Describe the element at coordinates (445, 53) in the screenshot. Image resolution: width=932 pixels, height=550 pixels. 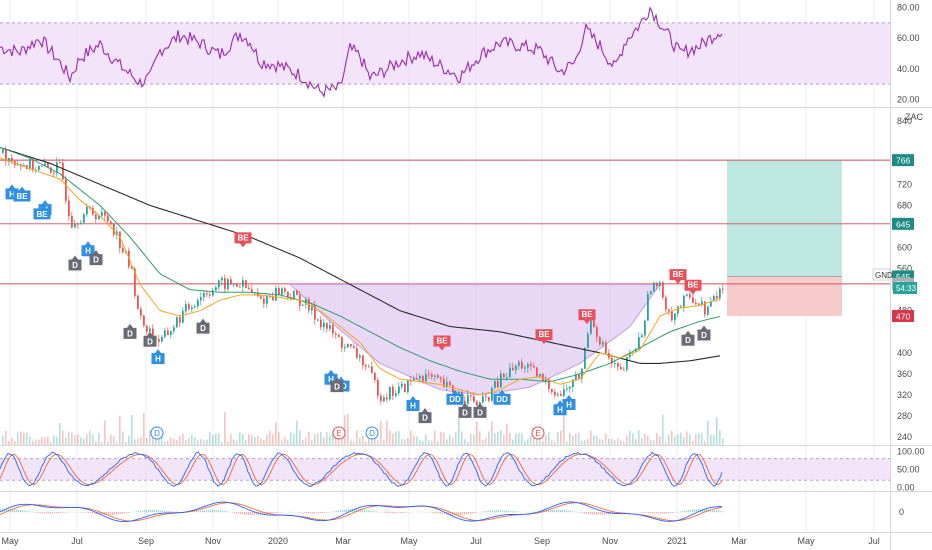
I see `rsi-band` at that location.